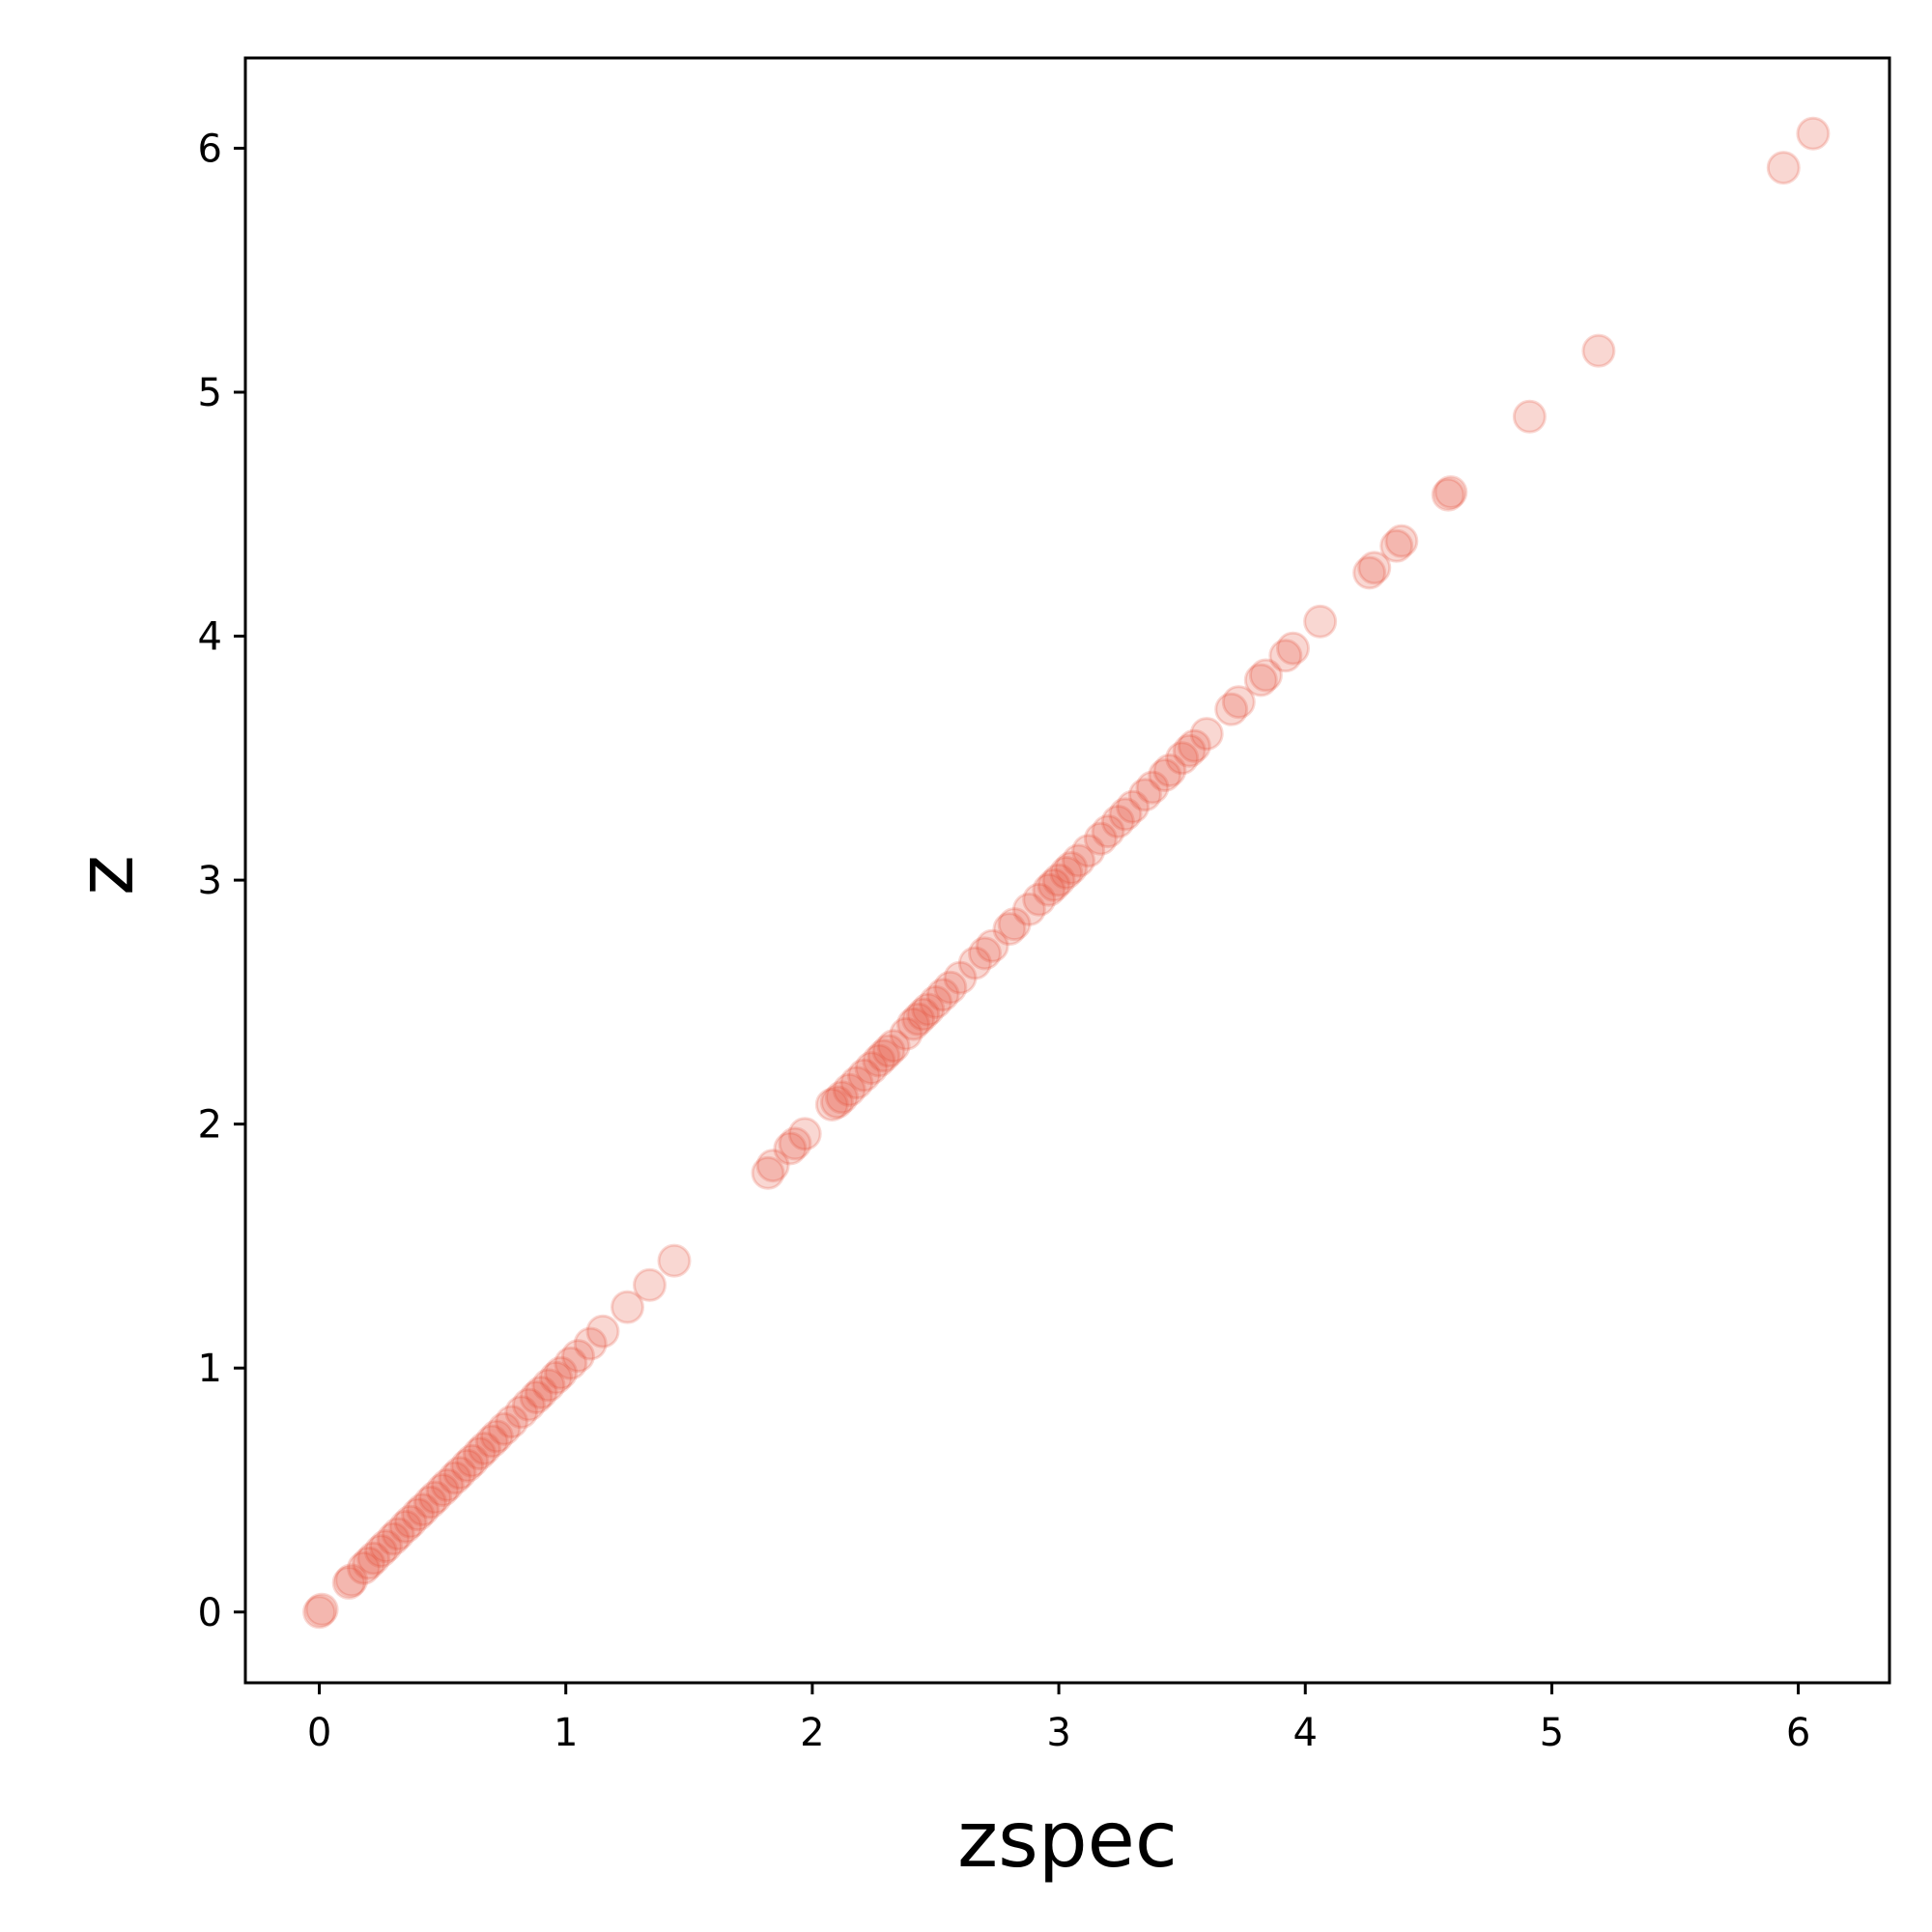 The width and height of the screenshot is (1932, 1932). I want to click on x-axis-ticks: 0 1 2 3 4 5 6, so click(1058, 1719).